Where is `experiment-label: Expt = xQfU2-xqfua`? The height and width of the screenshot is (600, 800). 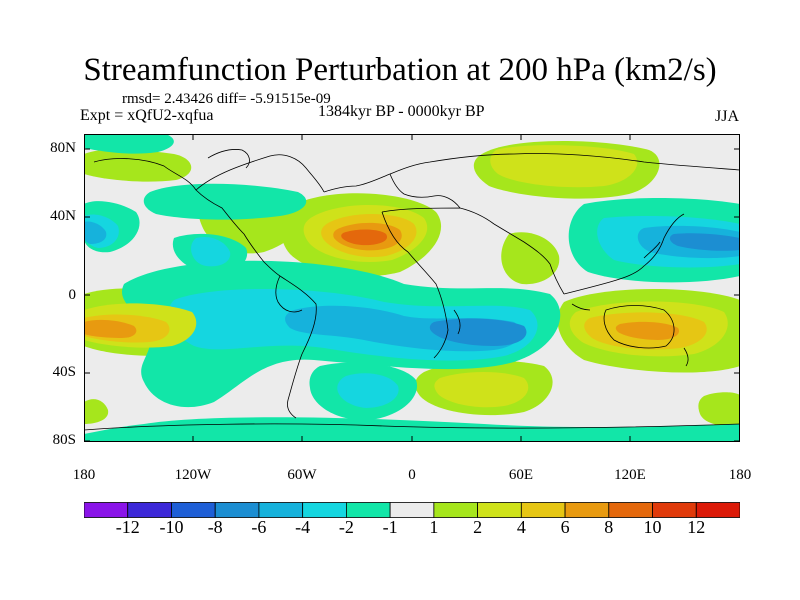 experiment-label: Expt = xQfU2-xqfua is located at coordinates (147, 115).